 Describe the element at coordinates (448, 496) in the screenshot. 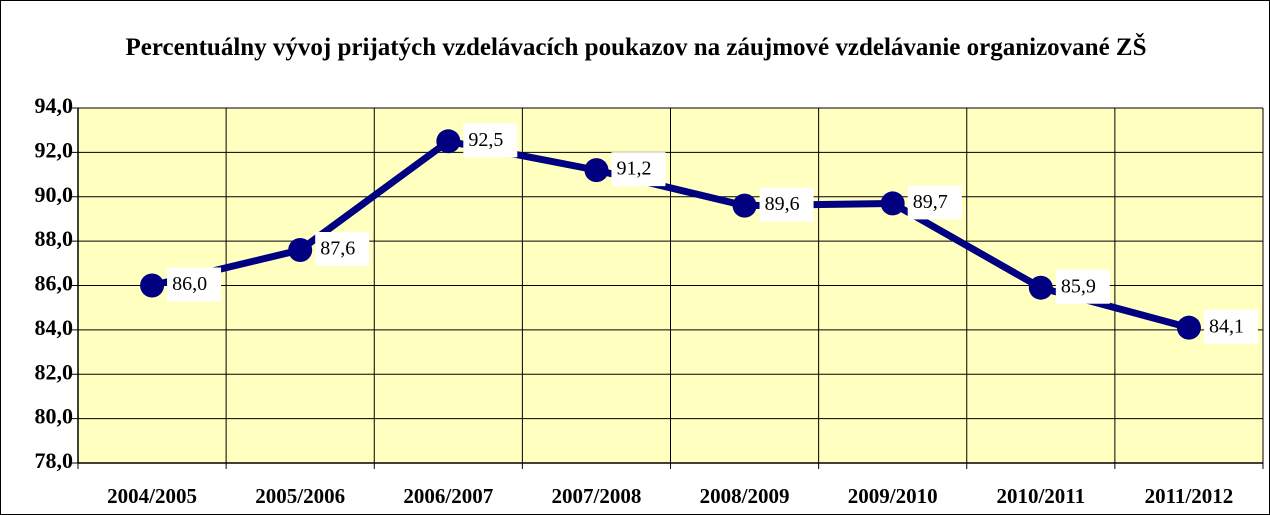

I see `x-tick-label: 2006/2007` at that location.